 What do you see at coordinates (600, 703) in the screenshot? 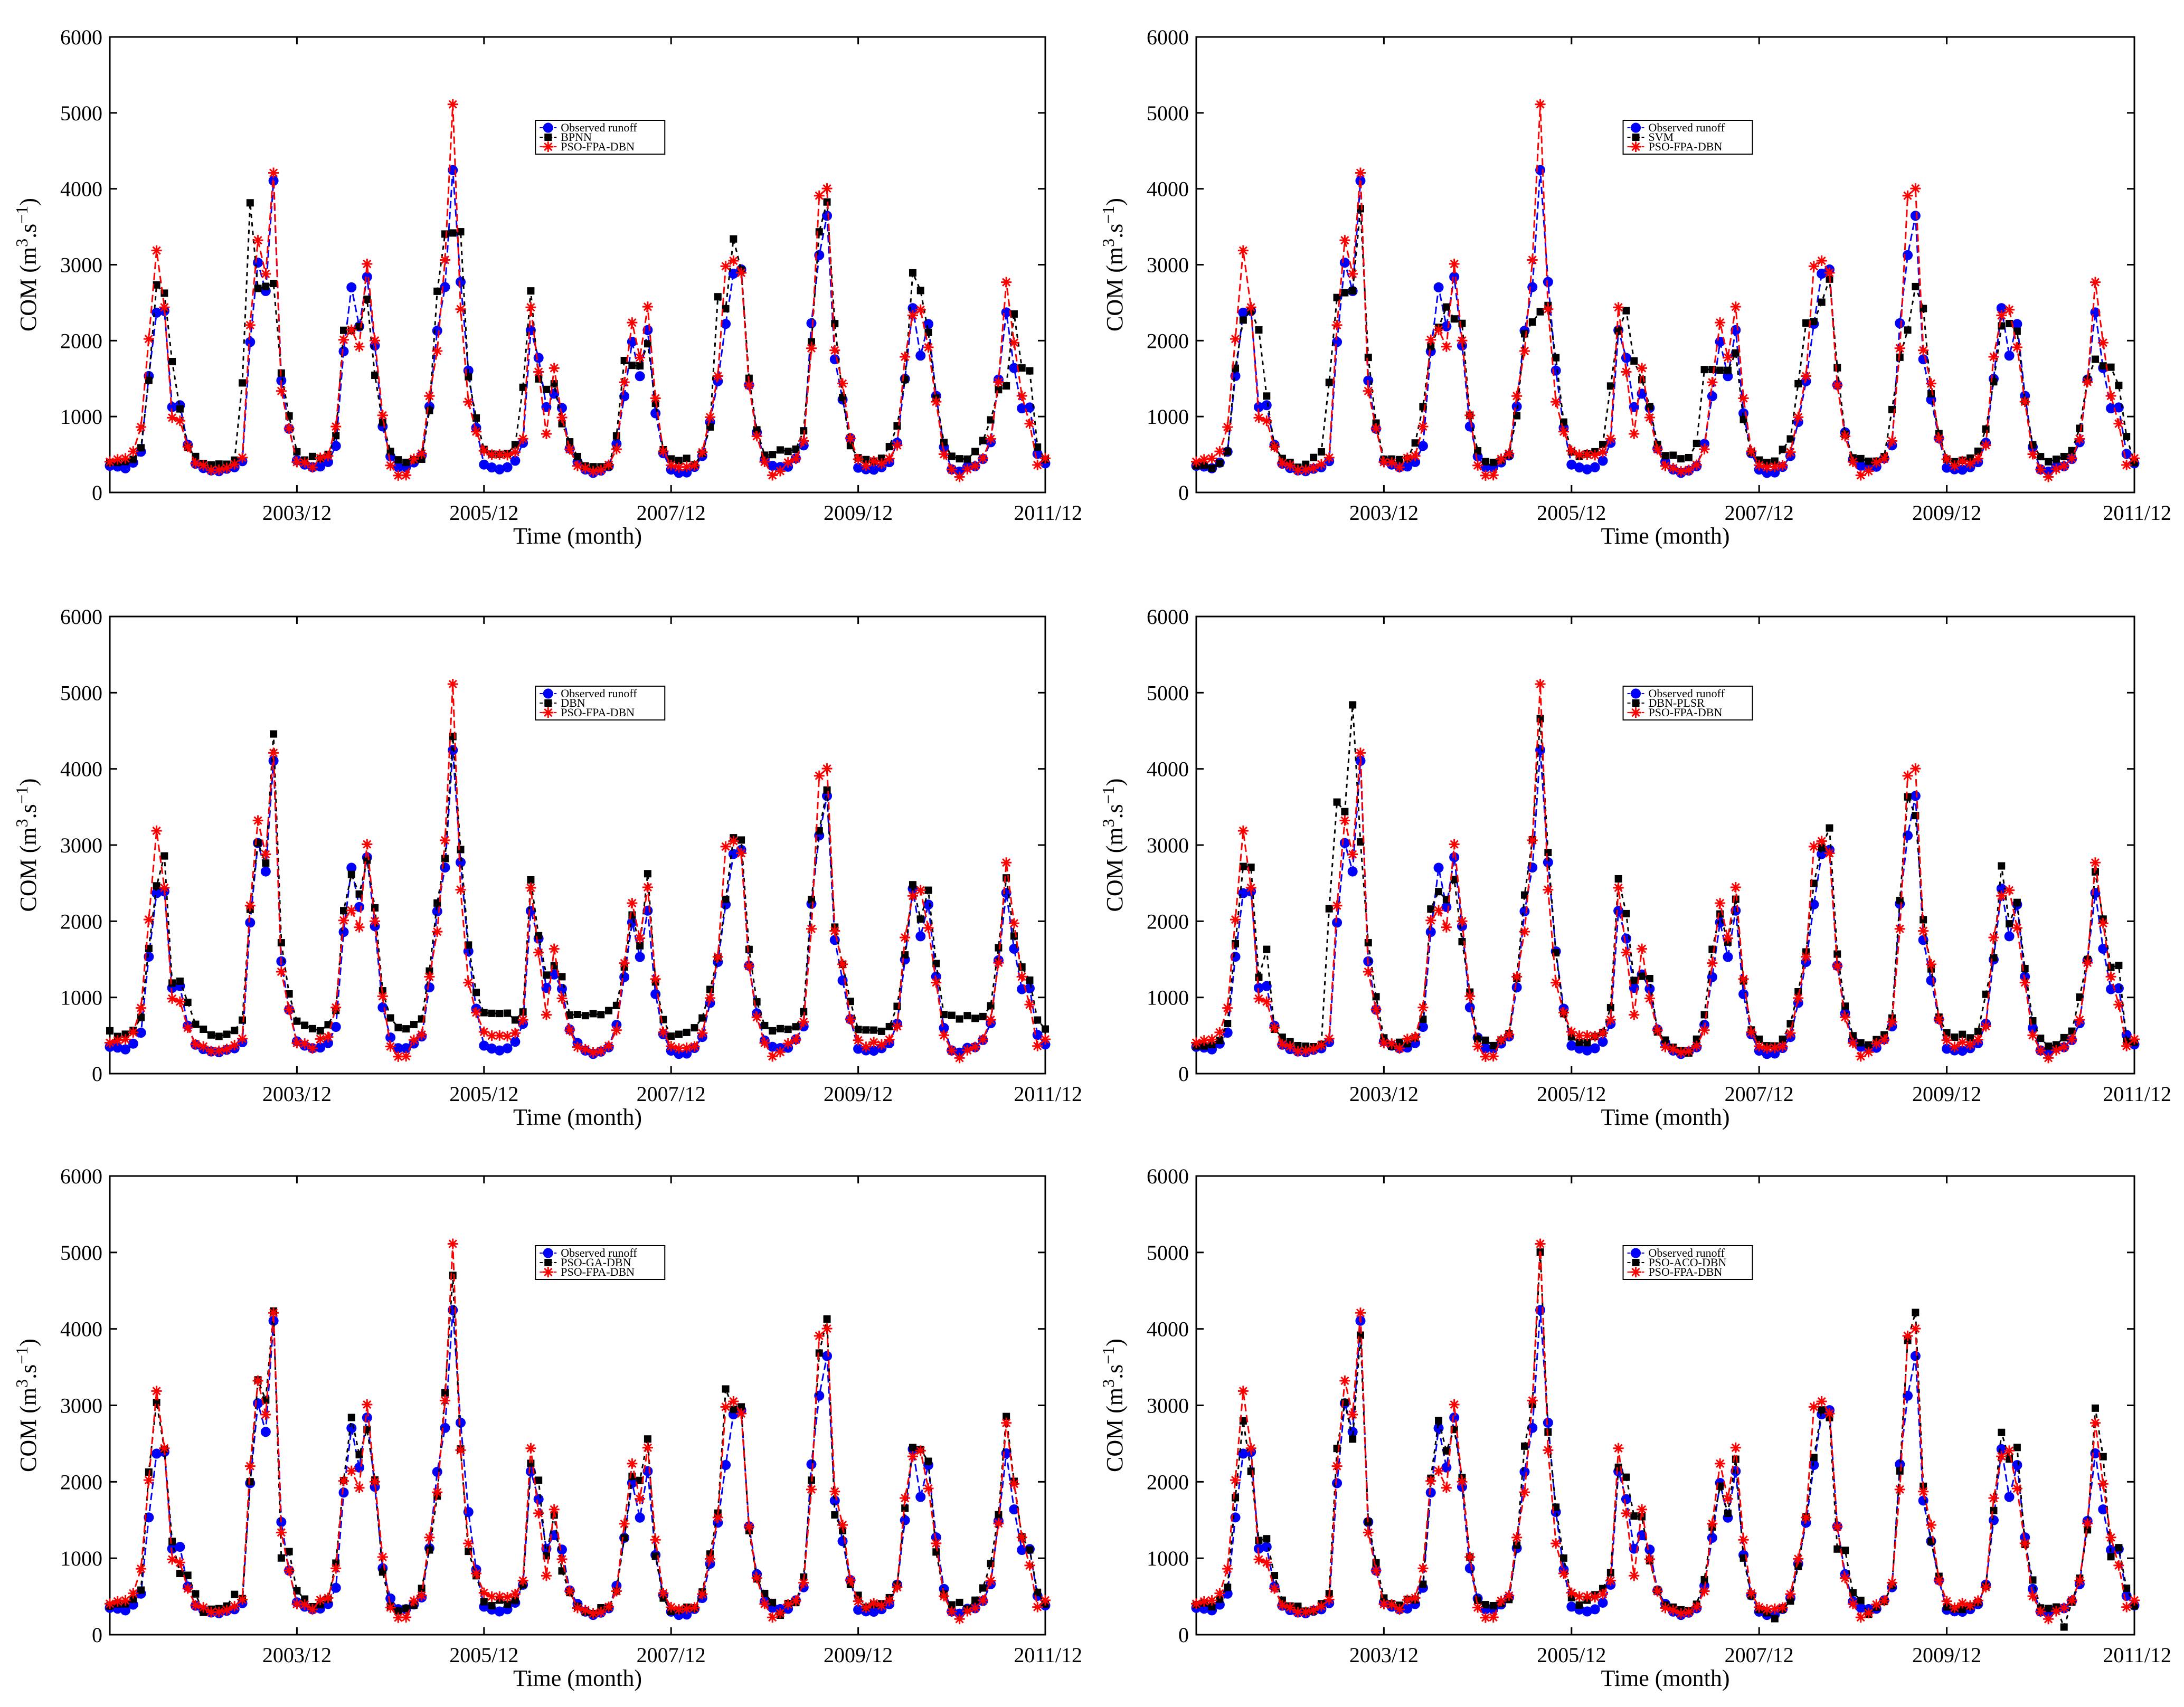
I see `legend-box` at bounding box center [600, 703].